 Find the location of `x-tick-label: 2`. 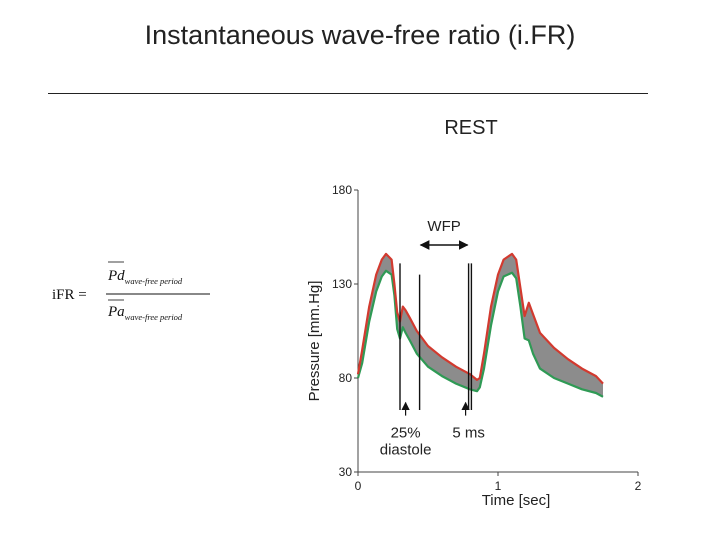

x-tick-label: 2 is located at coordinates (638, 486).